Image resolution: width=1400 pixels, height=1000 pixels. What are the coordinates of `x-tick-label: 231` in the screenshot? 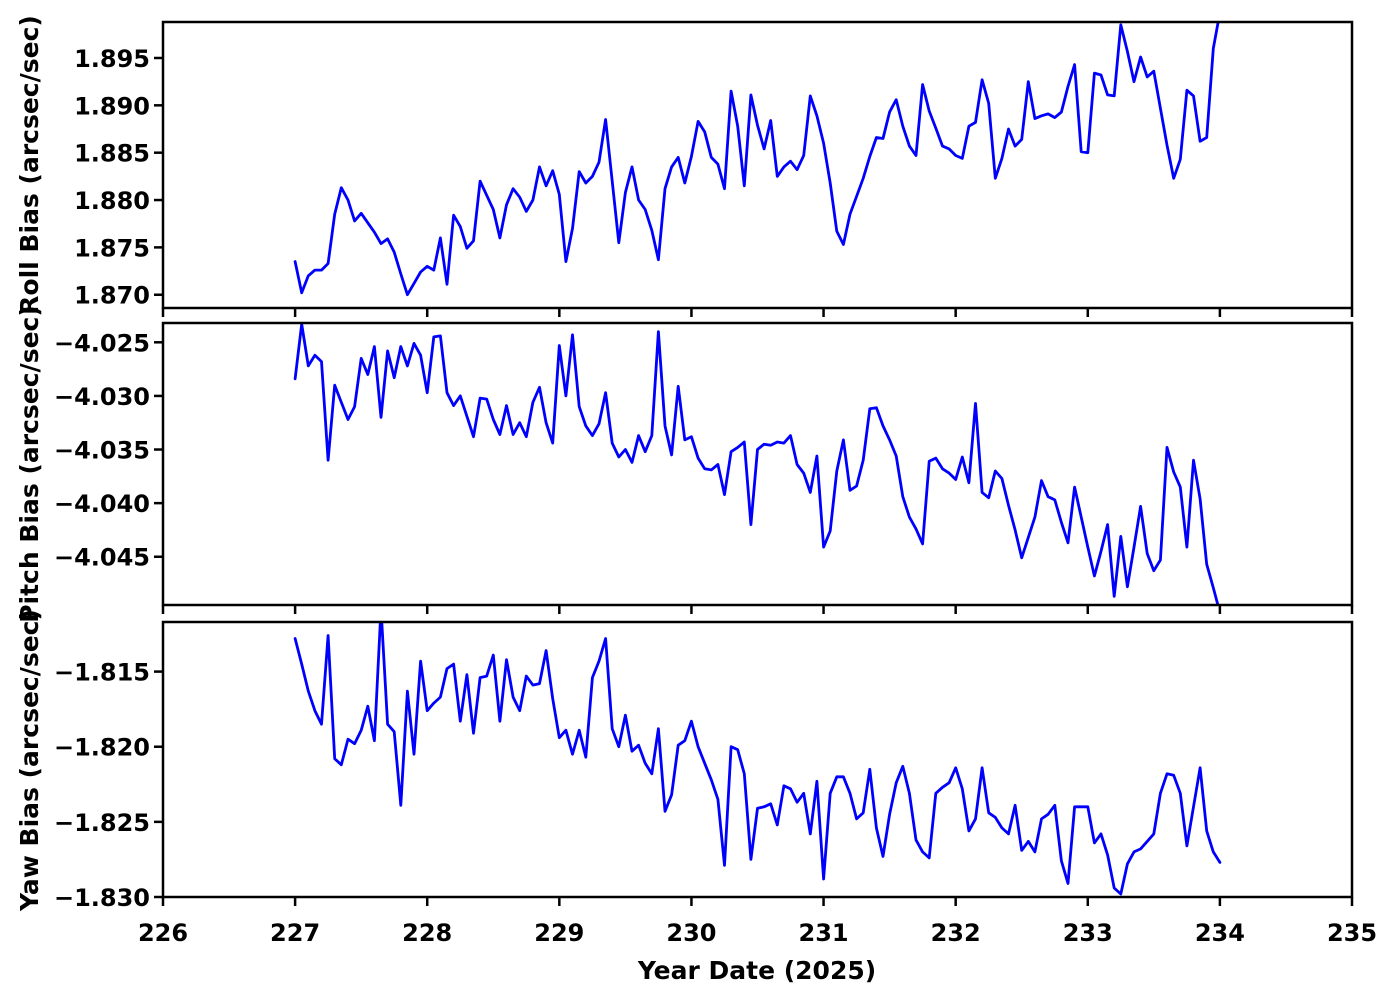 It's located at (824, 933).